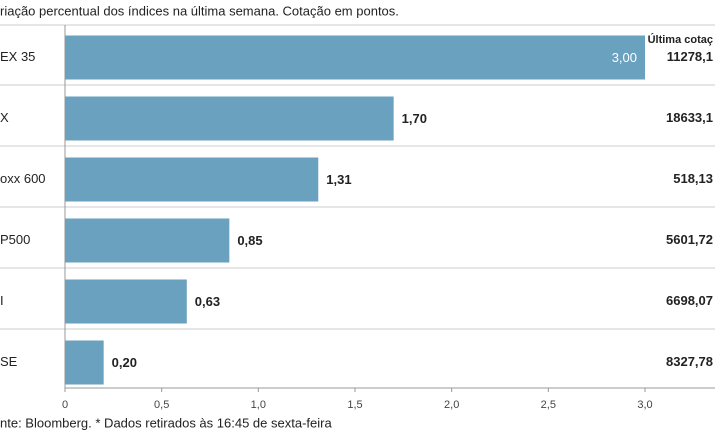  What do you see at coordinates (65, 405) in the screenshot?
I see `x-tick-label: 0` at bounding box center [65, 405].